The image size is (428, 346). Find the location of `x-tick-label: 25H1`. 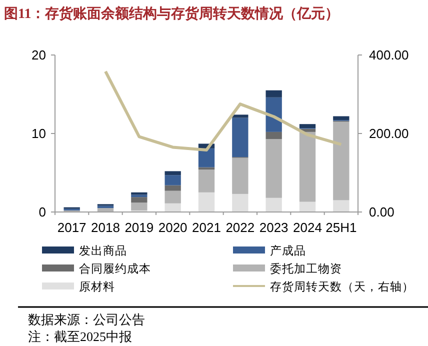

x-tick-label: 25H1 is located at coordinates (341, 227).